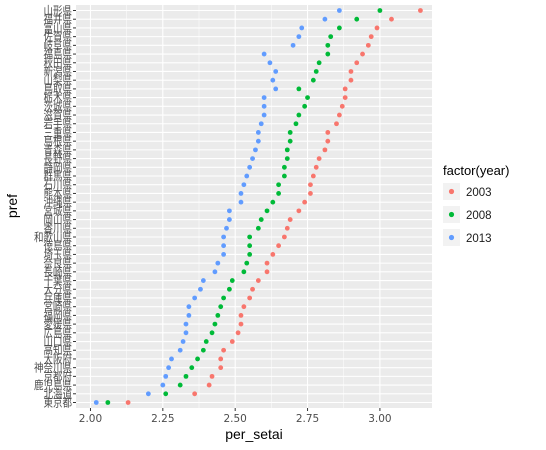 The width and height of the screenshot is (546, 450). What do you see at coordinates (58, 289) in the screenshot?
I see `y-tick-label: 大分県` at bounding box center [58, 289].